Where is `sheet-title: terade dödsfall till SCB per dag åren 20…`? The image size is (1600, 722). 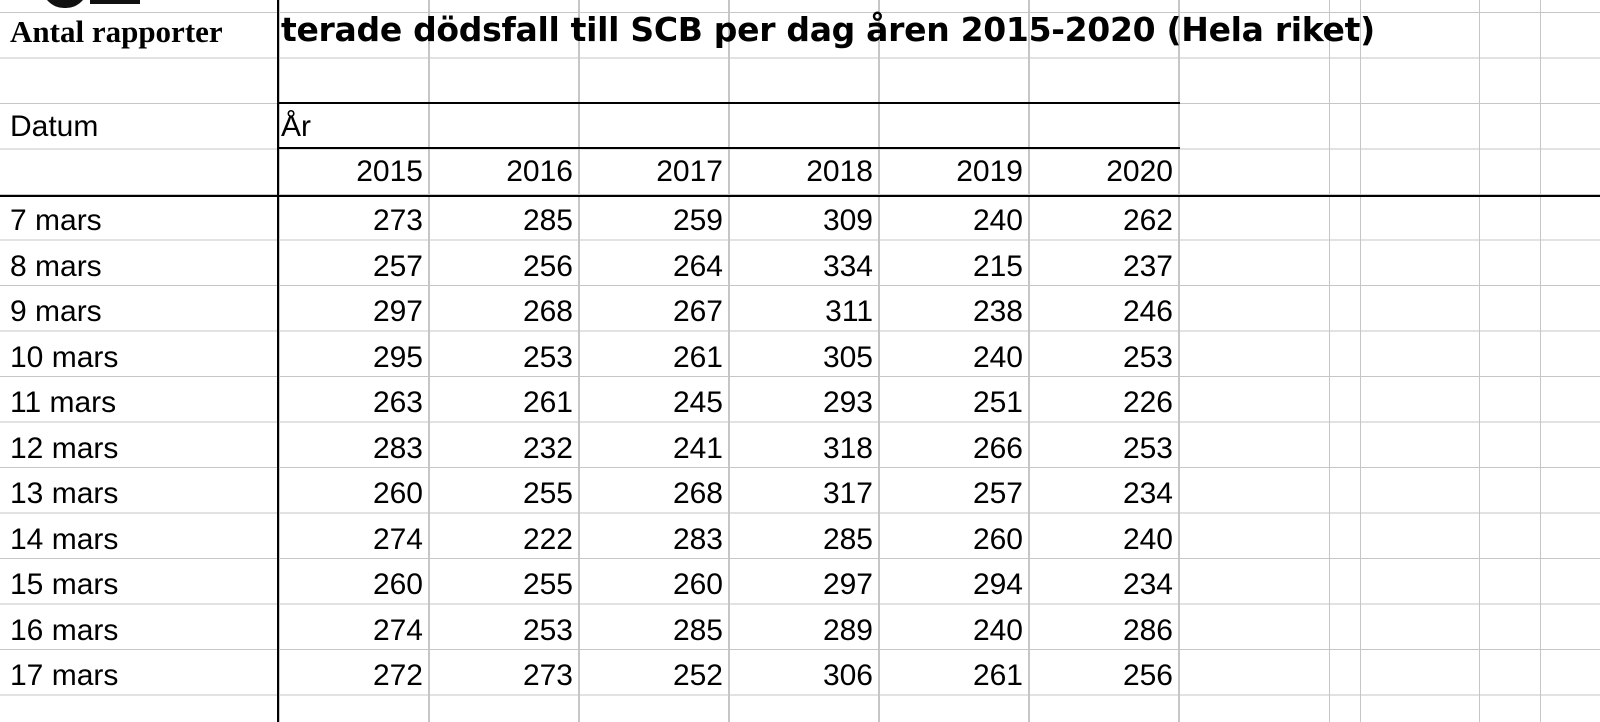
sheet-title: terade dödsfall till SCB per dag åren 20… is located at coordinates (828, 29).